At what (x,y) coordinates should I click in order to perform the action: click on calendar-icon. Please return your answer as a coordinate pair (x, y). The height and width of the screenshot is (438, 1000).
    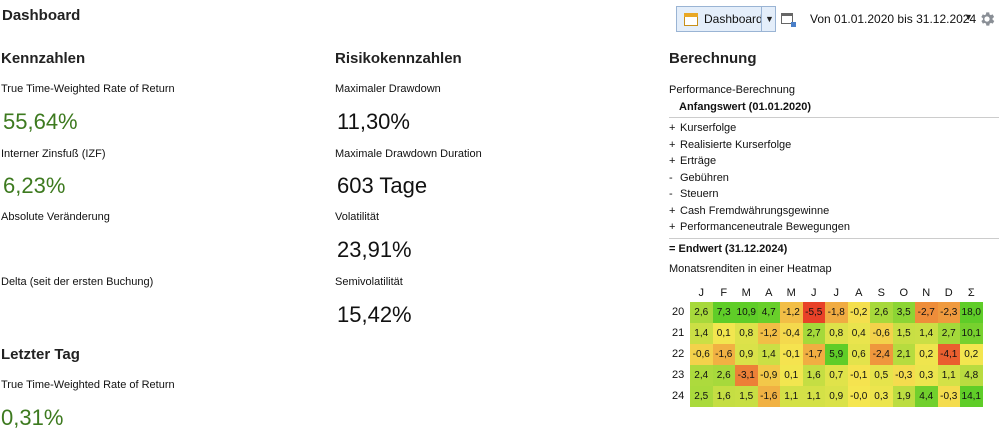
    Looking at the image, I should click on (691, 19).